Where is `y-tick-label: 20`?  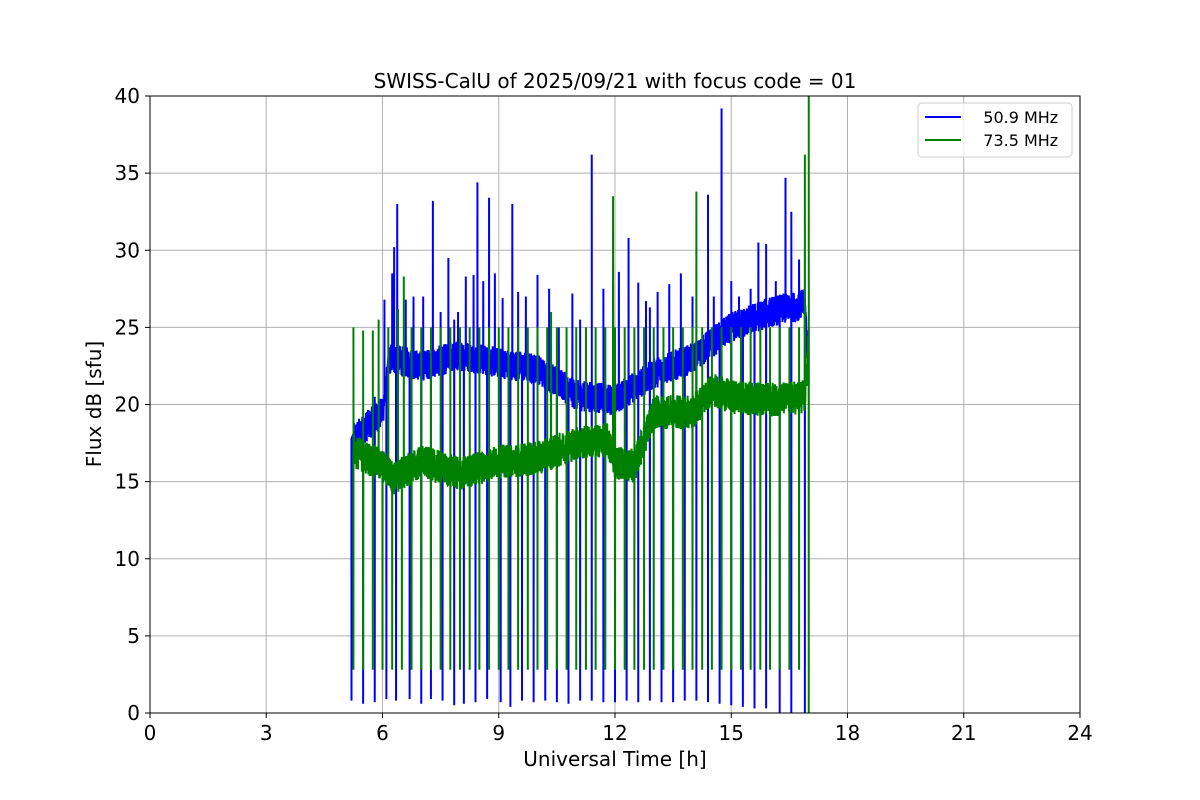
y-tick-label: 20 is located at coordinates (127, 405).